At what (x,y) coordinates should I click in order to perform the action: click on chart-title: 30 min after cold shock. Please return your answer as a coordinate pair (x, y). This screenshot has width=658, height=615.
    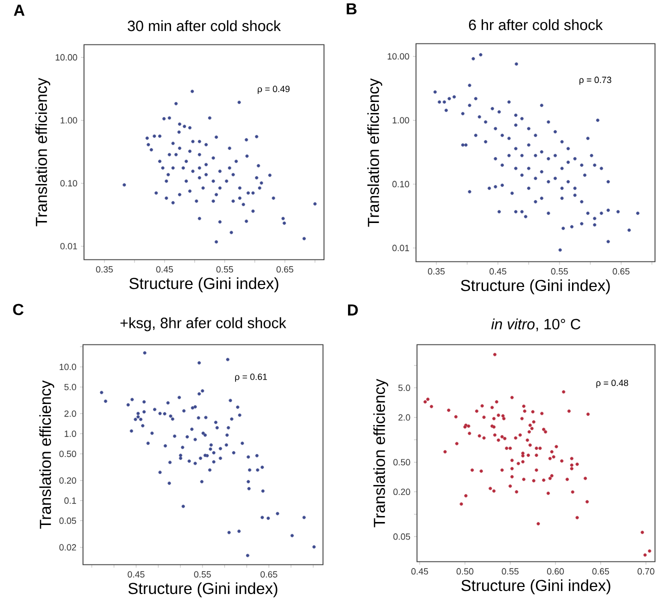
    Looking at the image, I should click on (204, 26).